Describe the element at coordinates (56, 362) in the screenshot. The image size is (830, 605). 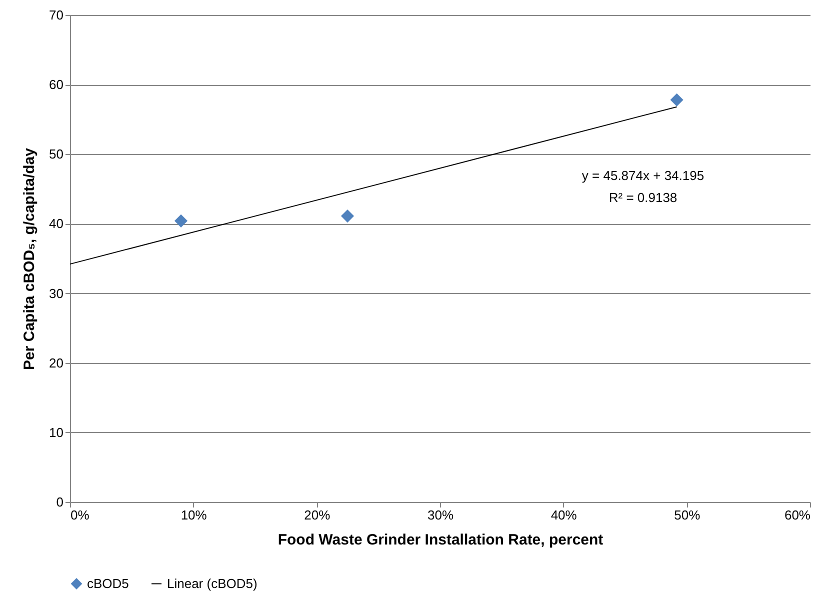
I see `y-tick-label: 20` at that location.